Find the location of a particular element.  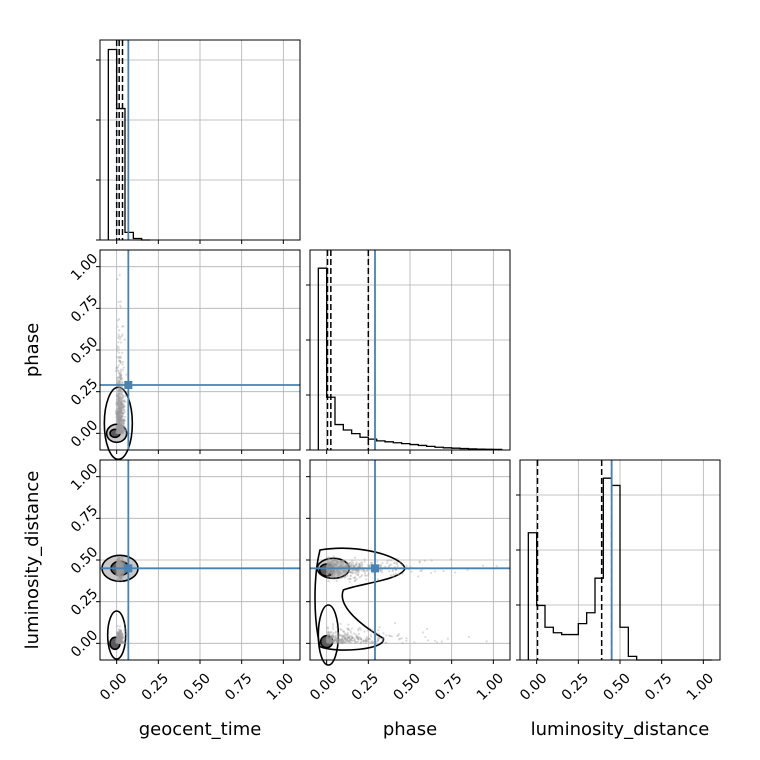

contour-fill-layer is located at coordinates (253, 526).